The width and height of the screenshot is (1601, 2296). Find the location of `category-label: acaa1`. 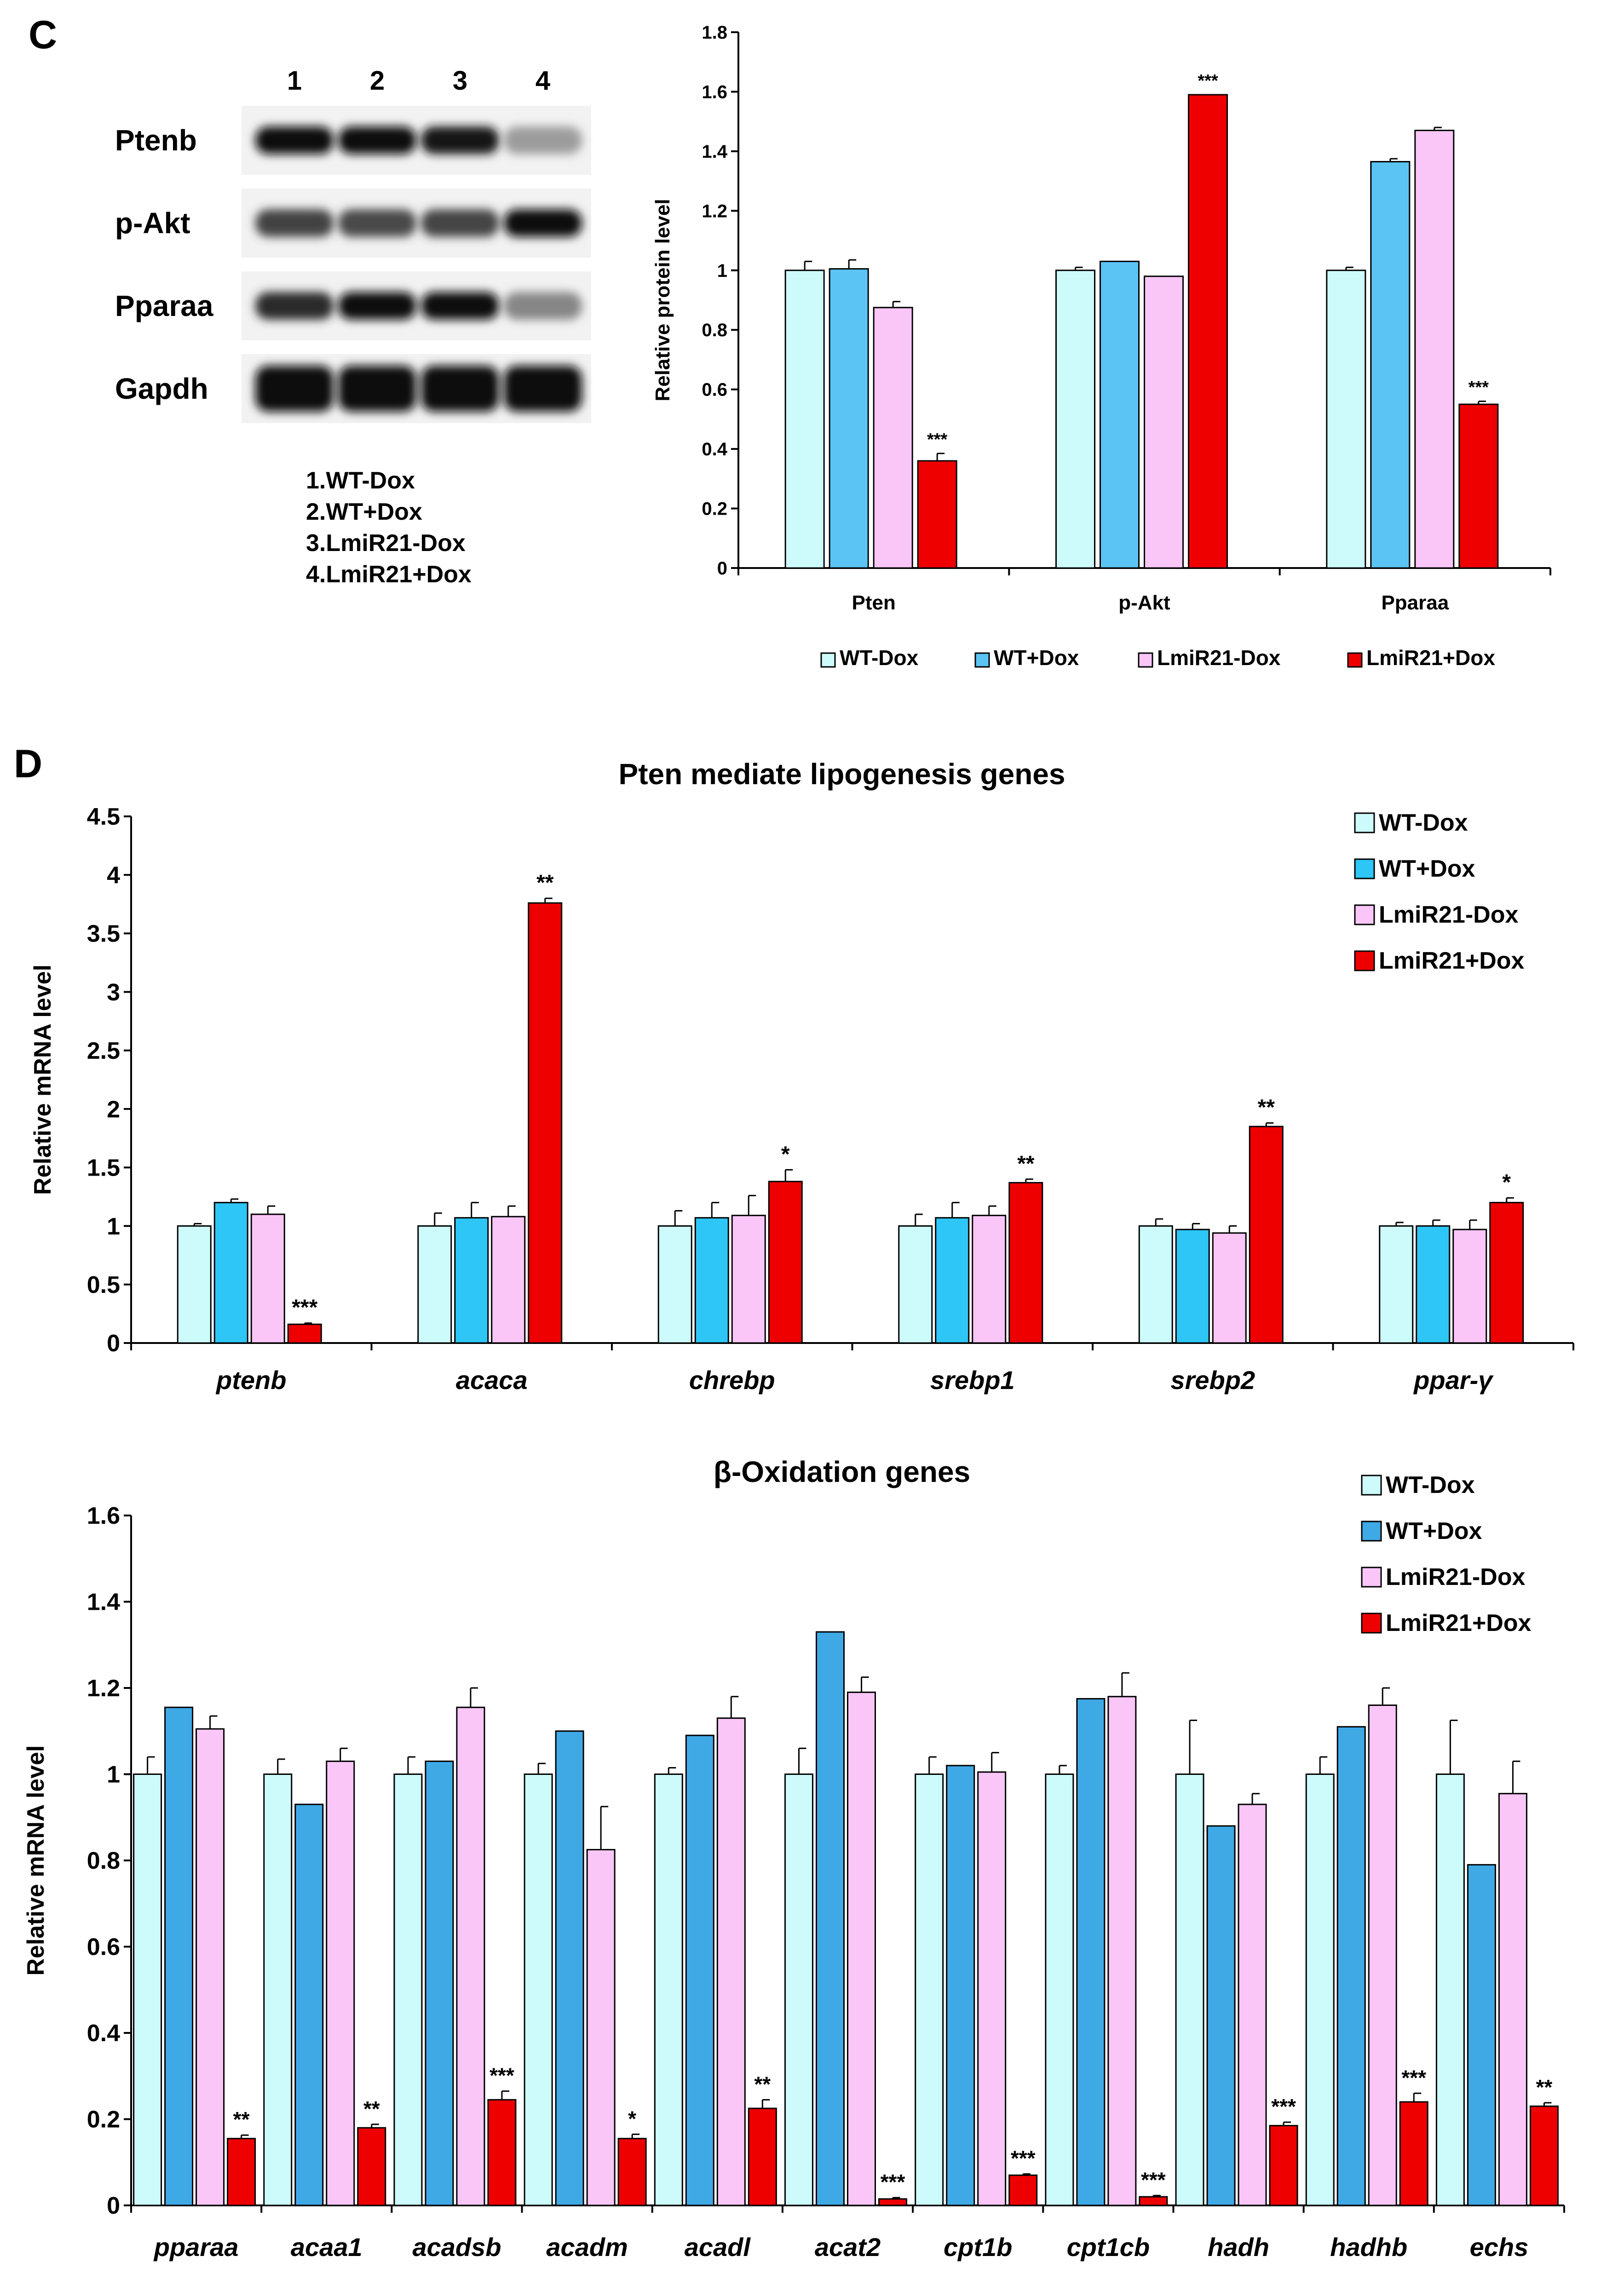

category-label: acaa1 is located at coordinates (327, 2247).